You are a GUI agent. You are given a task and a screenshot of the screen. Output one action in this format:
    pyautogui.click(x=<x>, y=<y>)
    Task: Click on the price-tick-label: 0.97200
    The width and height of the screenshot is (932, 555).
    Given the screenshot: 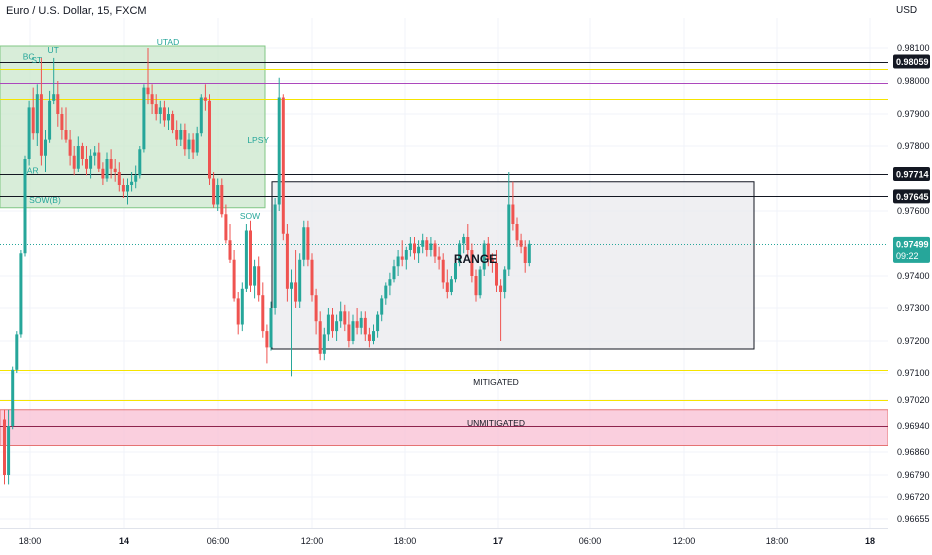 What is the action you would take?
    pyautogui.click(x=913, y=341)
    